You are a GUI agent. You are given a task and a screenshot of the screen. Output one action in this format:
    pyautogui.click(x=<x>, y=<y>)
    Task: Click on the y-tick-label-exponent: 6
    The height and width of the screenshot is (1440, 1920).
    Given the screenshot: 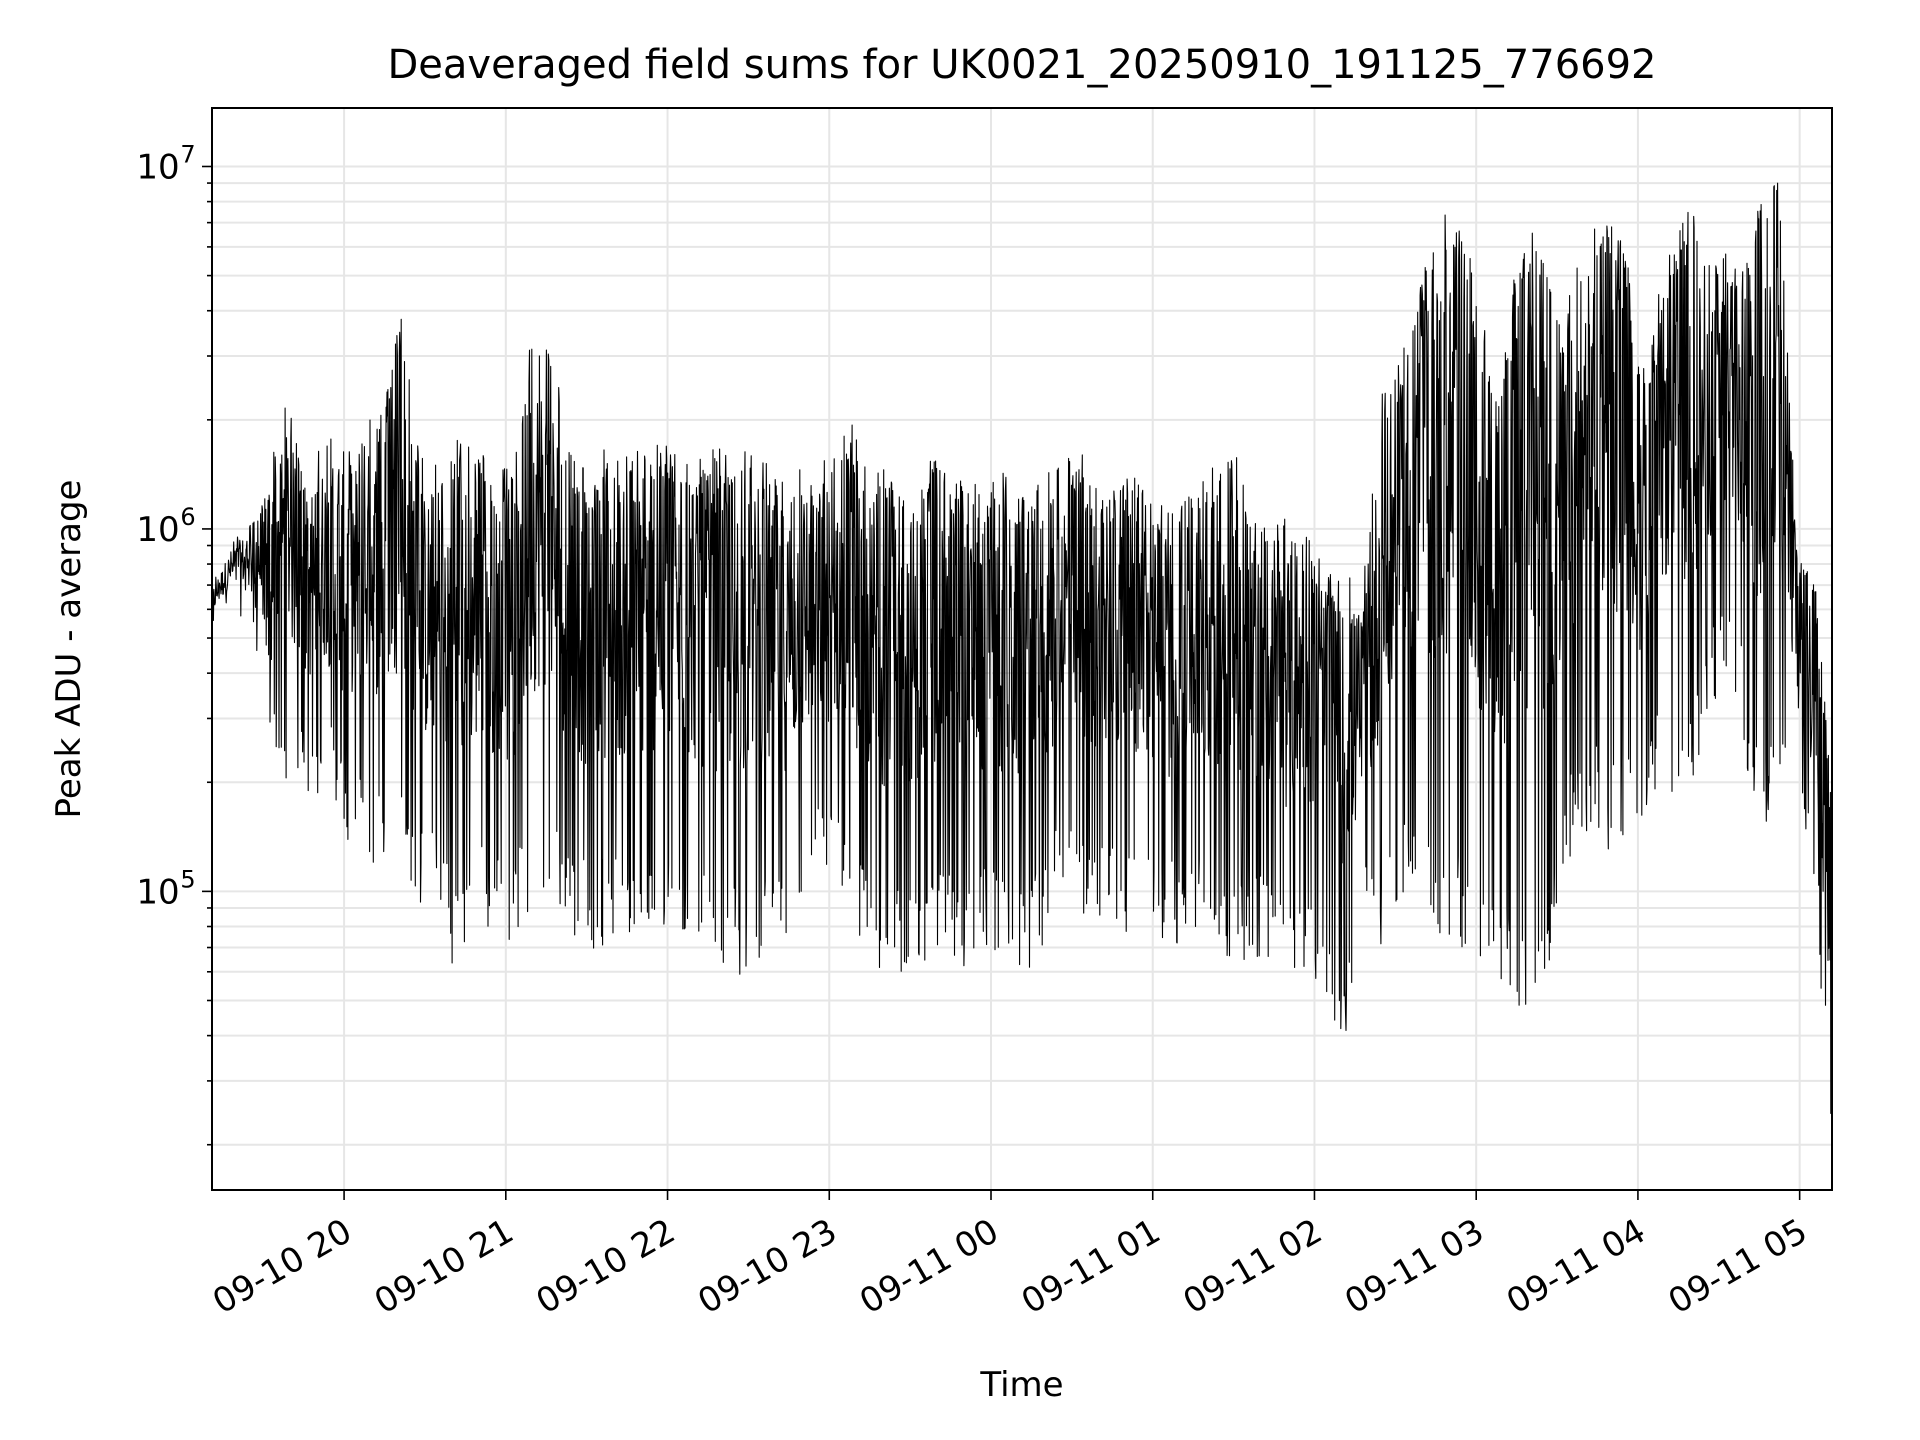 What is the action you would take?
    pyautogui.click(x=187, y=517)
    